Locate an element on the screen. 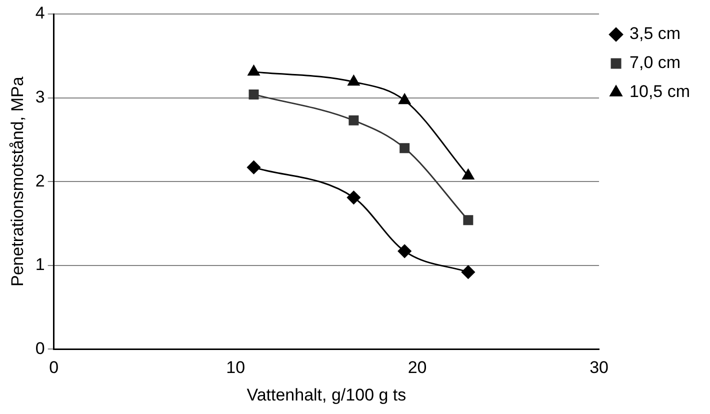 The width and height of the screenshot is (710, 414). x-tick-label: 20 is located at coordinates (417, 368).